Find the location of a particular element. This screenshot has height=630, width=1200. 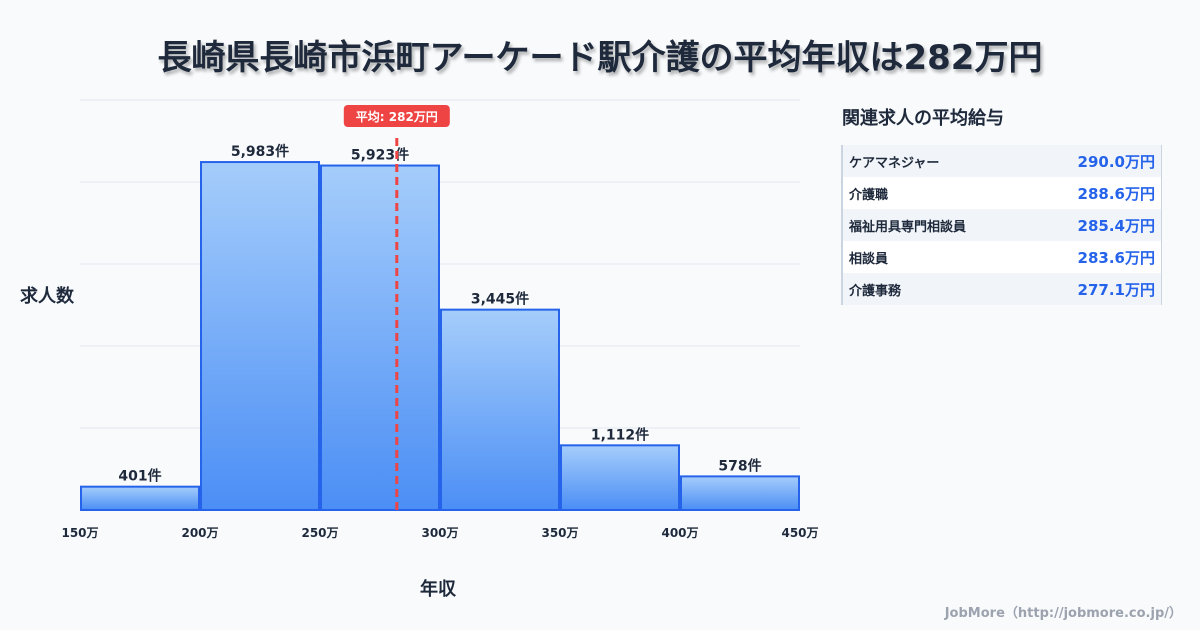

mean-label: 平均: 282万円 is located at coordinates (397, 116).